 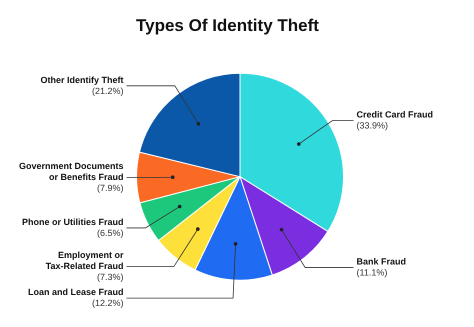 What do you see at coordinates (108, 91) in the screenshot?
I see `data-label: (21.2%)` at bounding box center [108, 91].